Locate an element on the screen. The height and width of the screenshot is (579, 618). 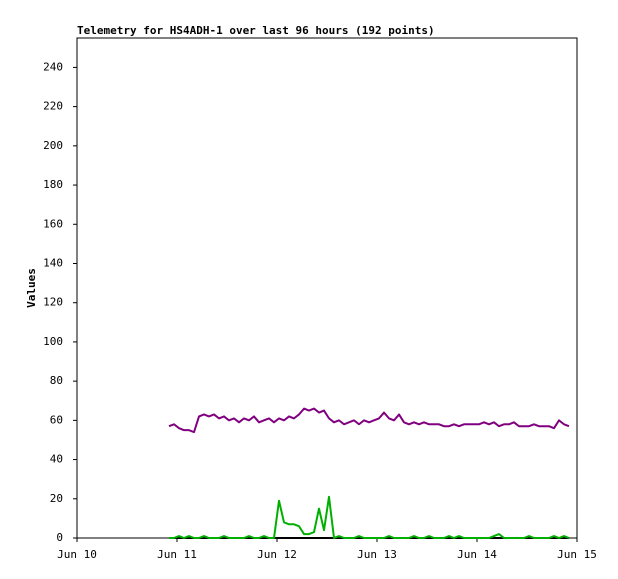
y-tick-label: 180 is located at coordinates (53, 184).